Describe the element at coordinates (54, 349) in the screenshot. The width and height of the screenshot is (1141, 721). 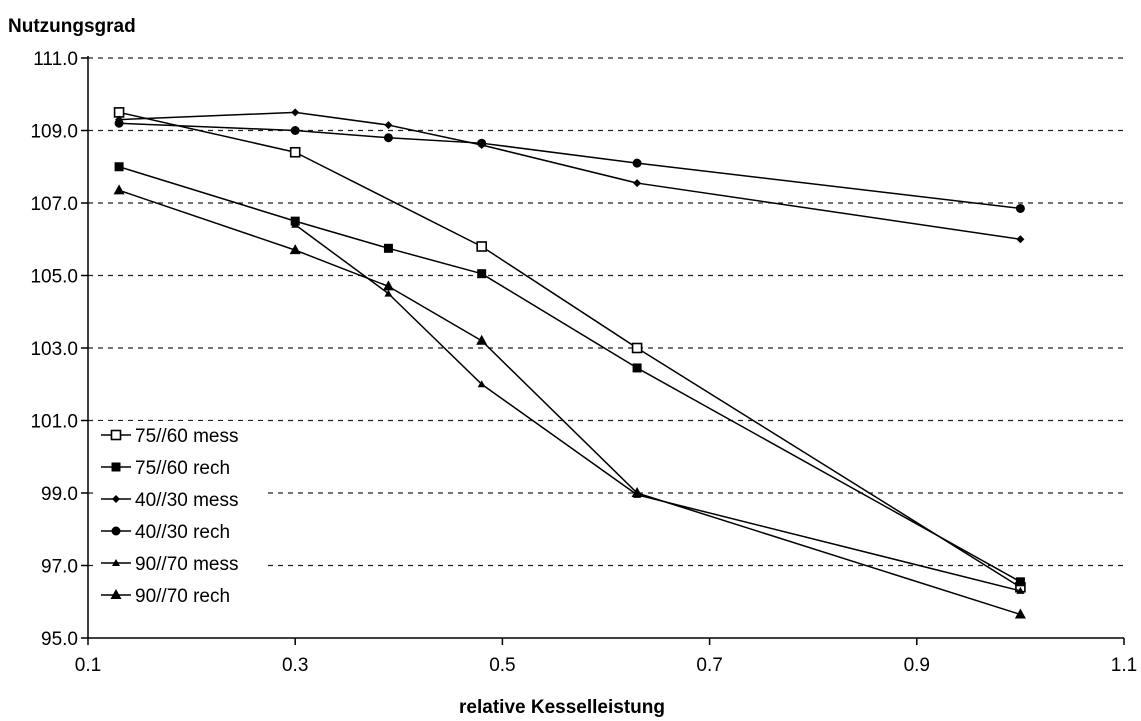
I see `y-tick-label: 103.0` at that location.